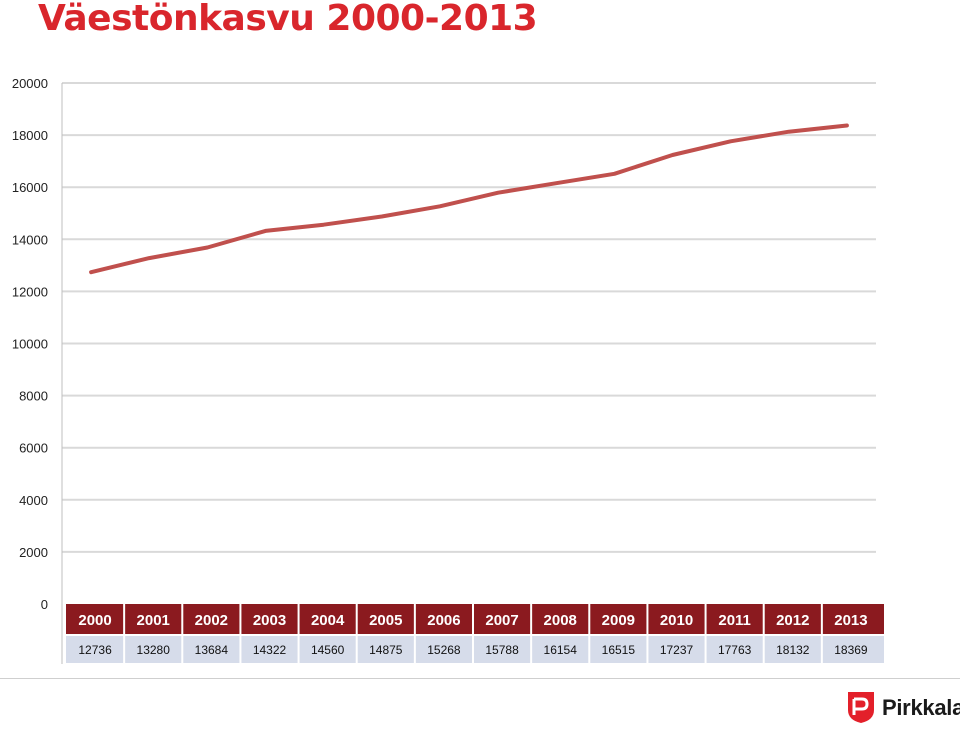 This screenshot has width=960, height=729. What do you see at coordinates (385, 620) in the screenshot?
I see `x-category-label: 2005` at bounding box center [385, 620].